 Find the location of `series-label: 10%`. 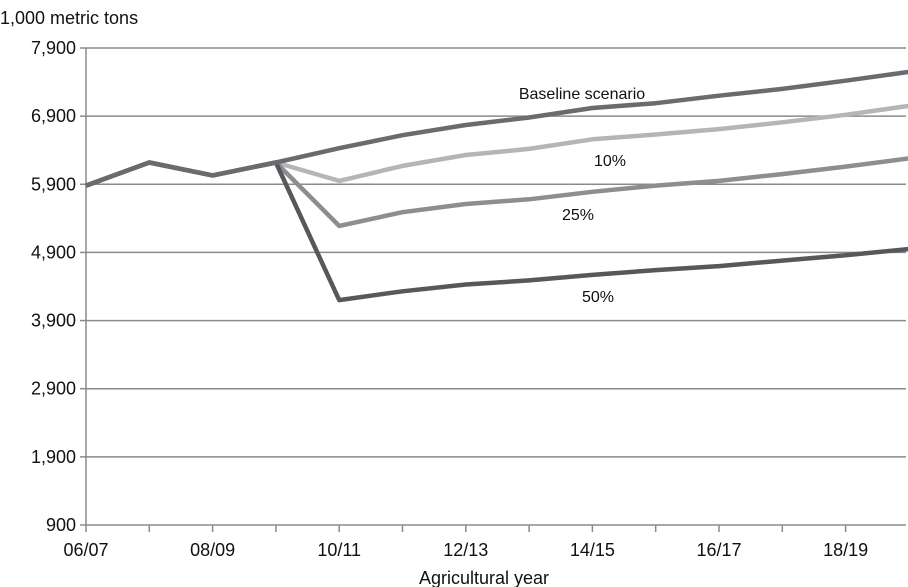

series-label: 10% is located at coordinates (610, 161).